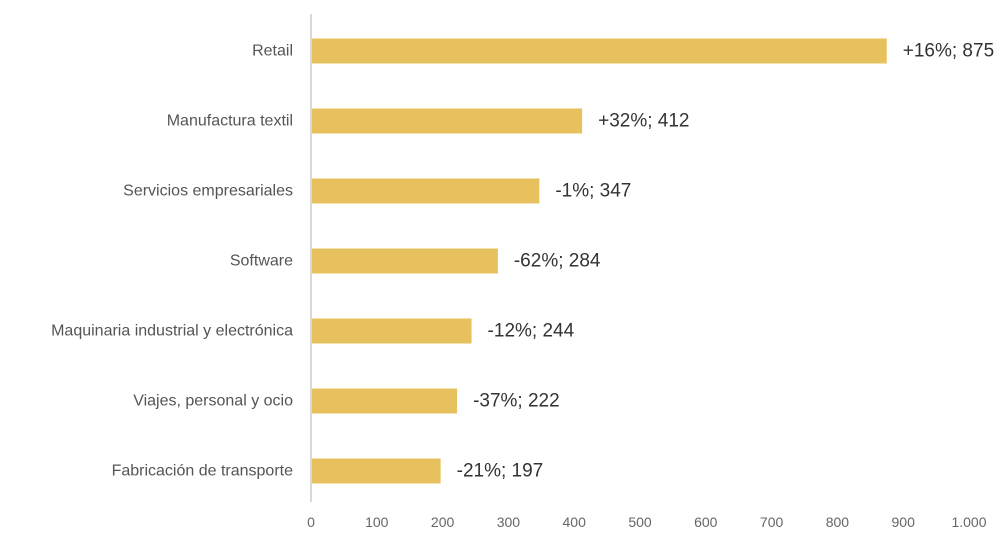  I want to click on category-label-1: Manufactura textil, so click(230, 121).